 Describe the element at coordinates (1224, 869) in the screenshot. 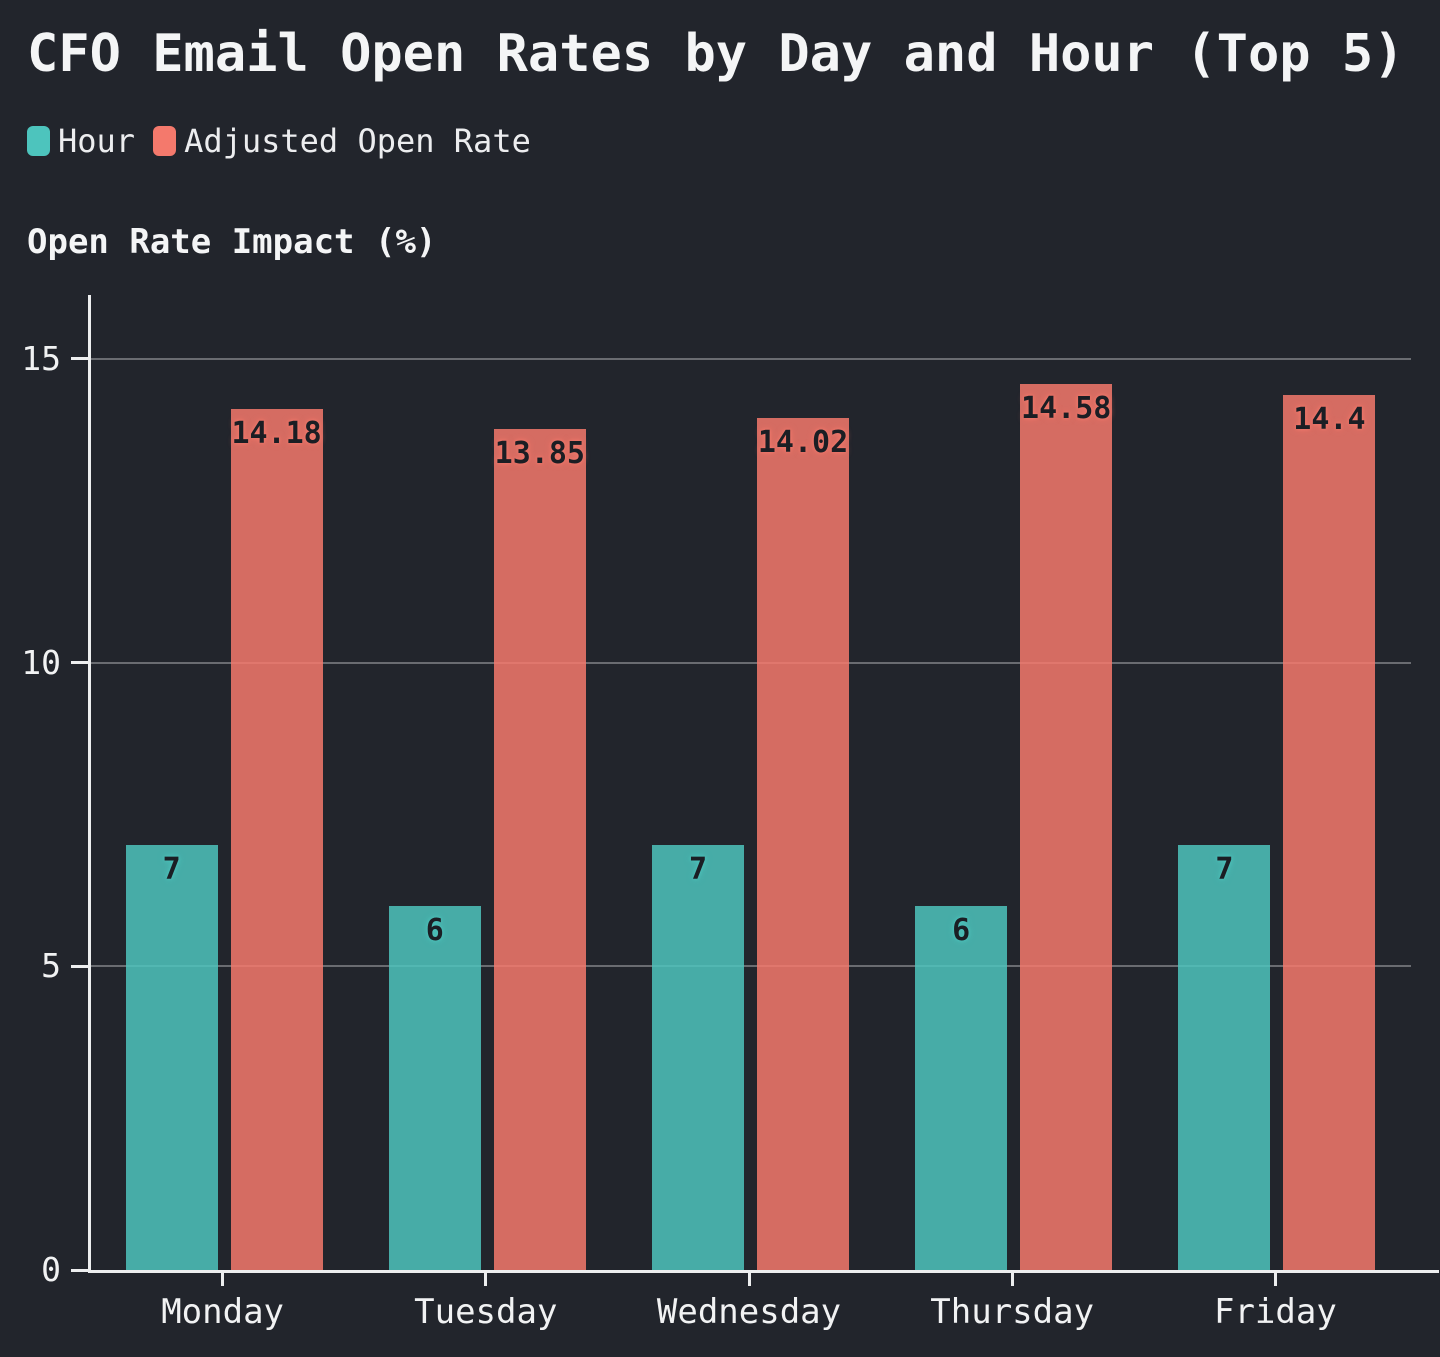

I see `bar-value-label-hour-friday: 7` at that location.